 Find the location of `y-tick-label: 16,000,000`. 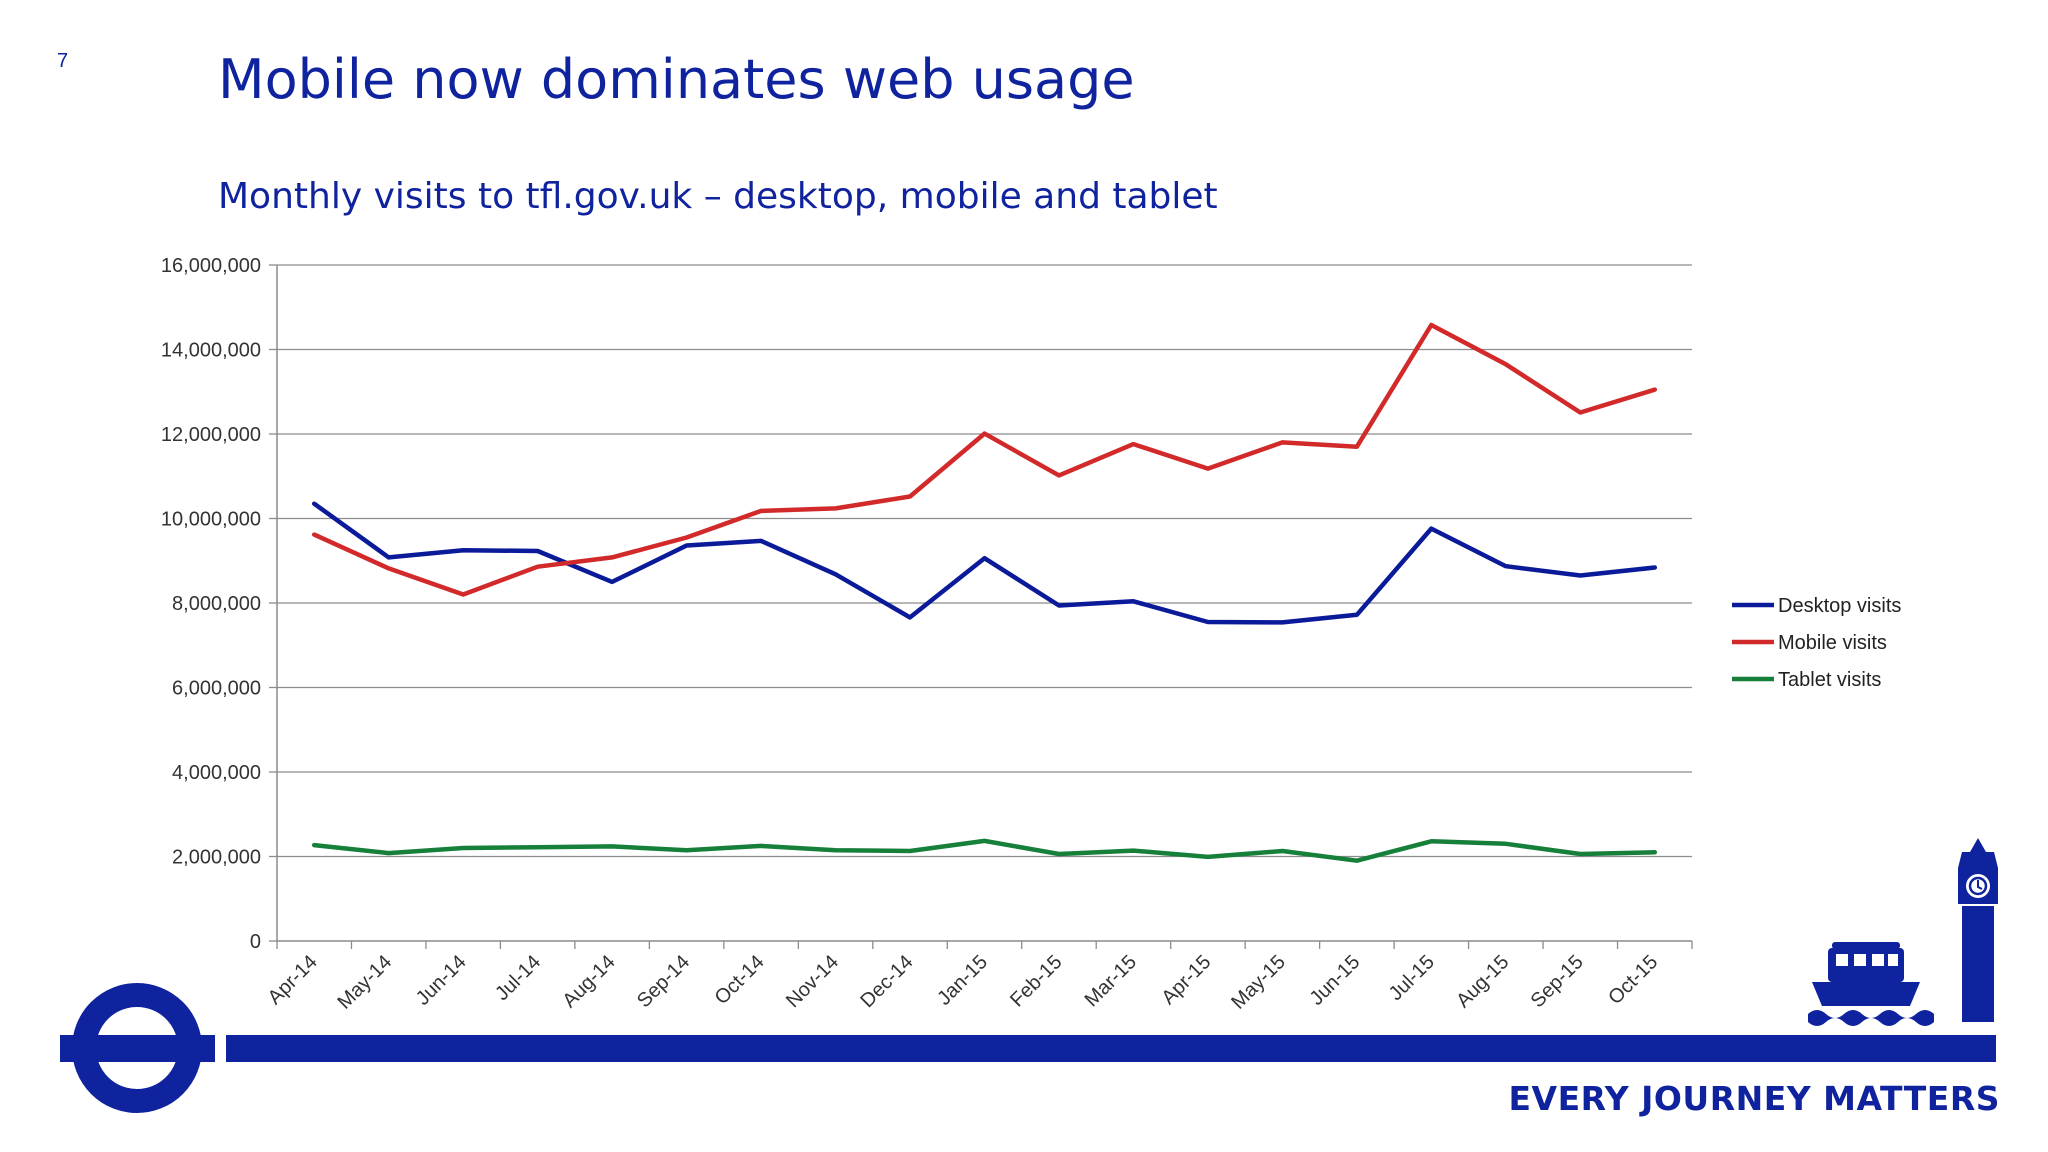

y-tick-label: 16,000,000 is located at coordinates (211, 266).